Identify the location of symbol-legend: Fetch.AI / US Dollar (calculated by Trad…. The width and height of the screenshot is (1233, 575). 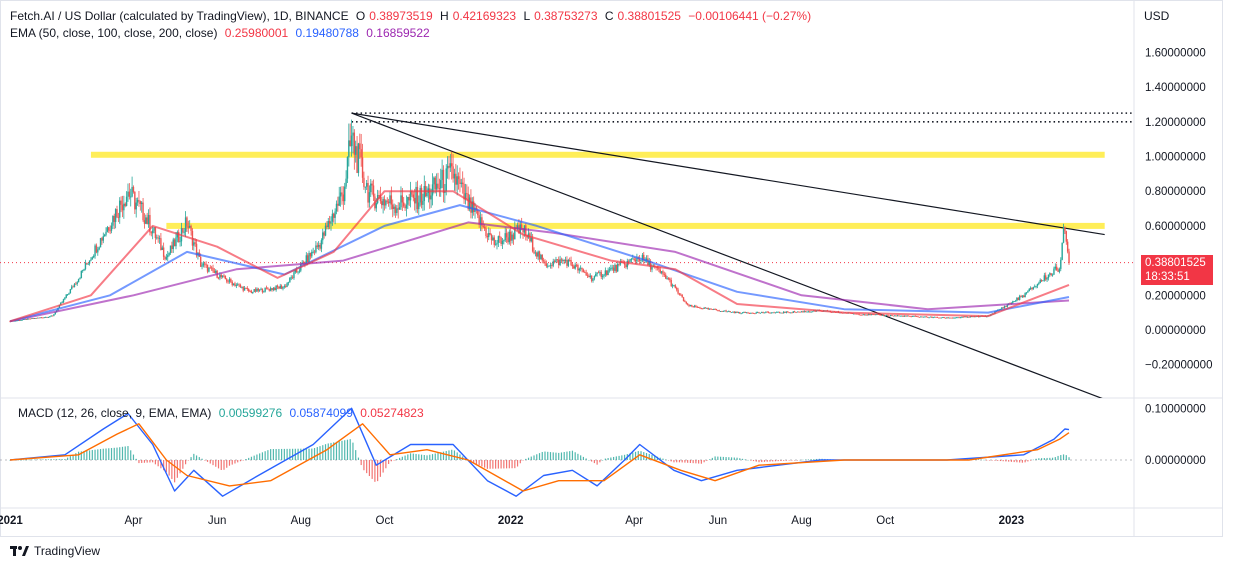
(411, 16).